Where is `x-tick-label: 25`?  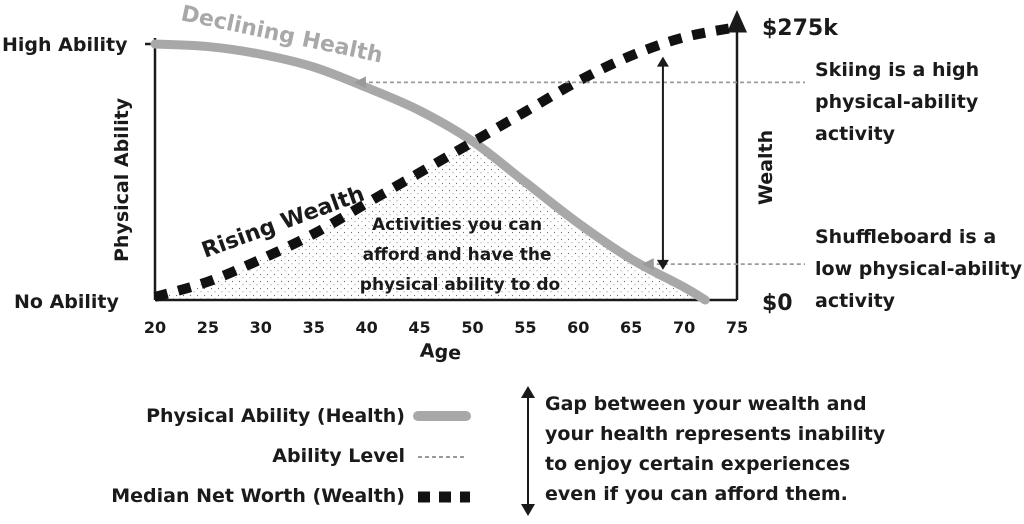 x-tick-label: 25 is located at coordinates (208, 327).